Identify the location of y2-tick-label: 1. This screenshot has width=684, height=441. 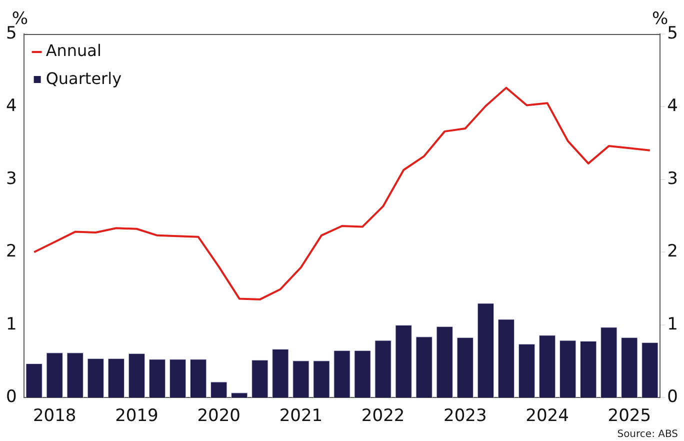
(672, 324).